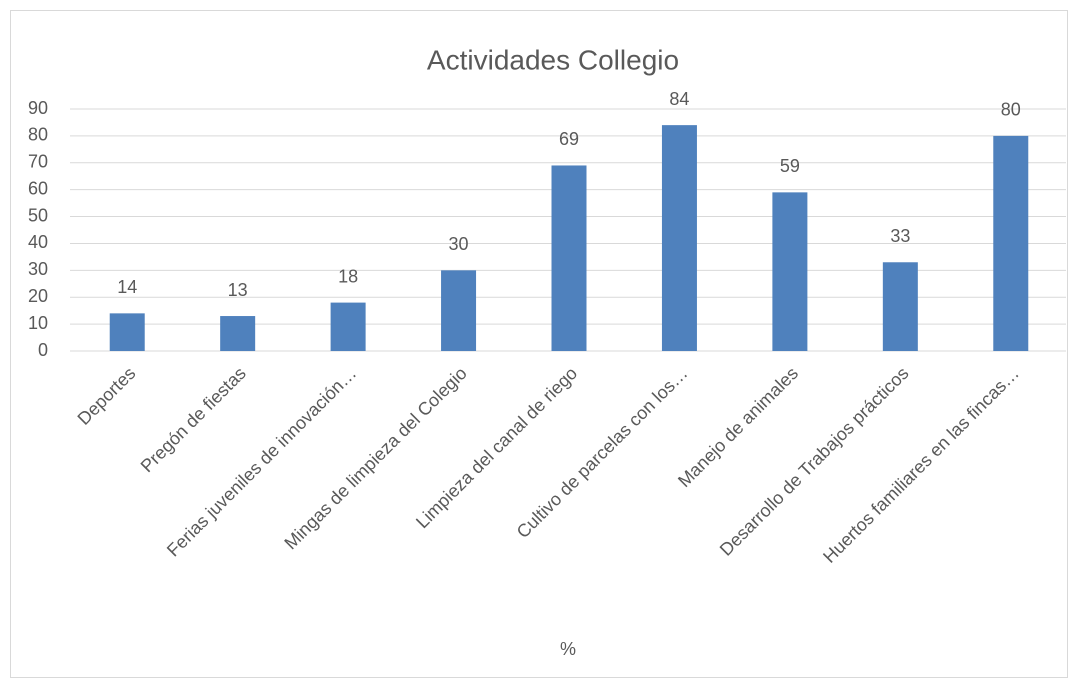 The image size is (1079, 688). What do you see at coordinates (568, 649) in the screenshot?
I see `x-axis-label: %` at bounding box center [568, 649].